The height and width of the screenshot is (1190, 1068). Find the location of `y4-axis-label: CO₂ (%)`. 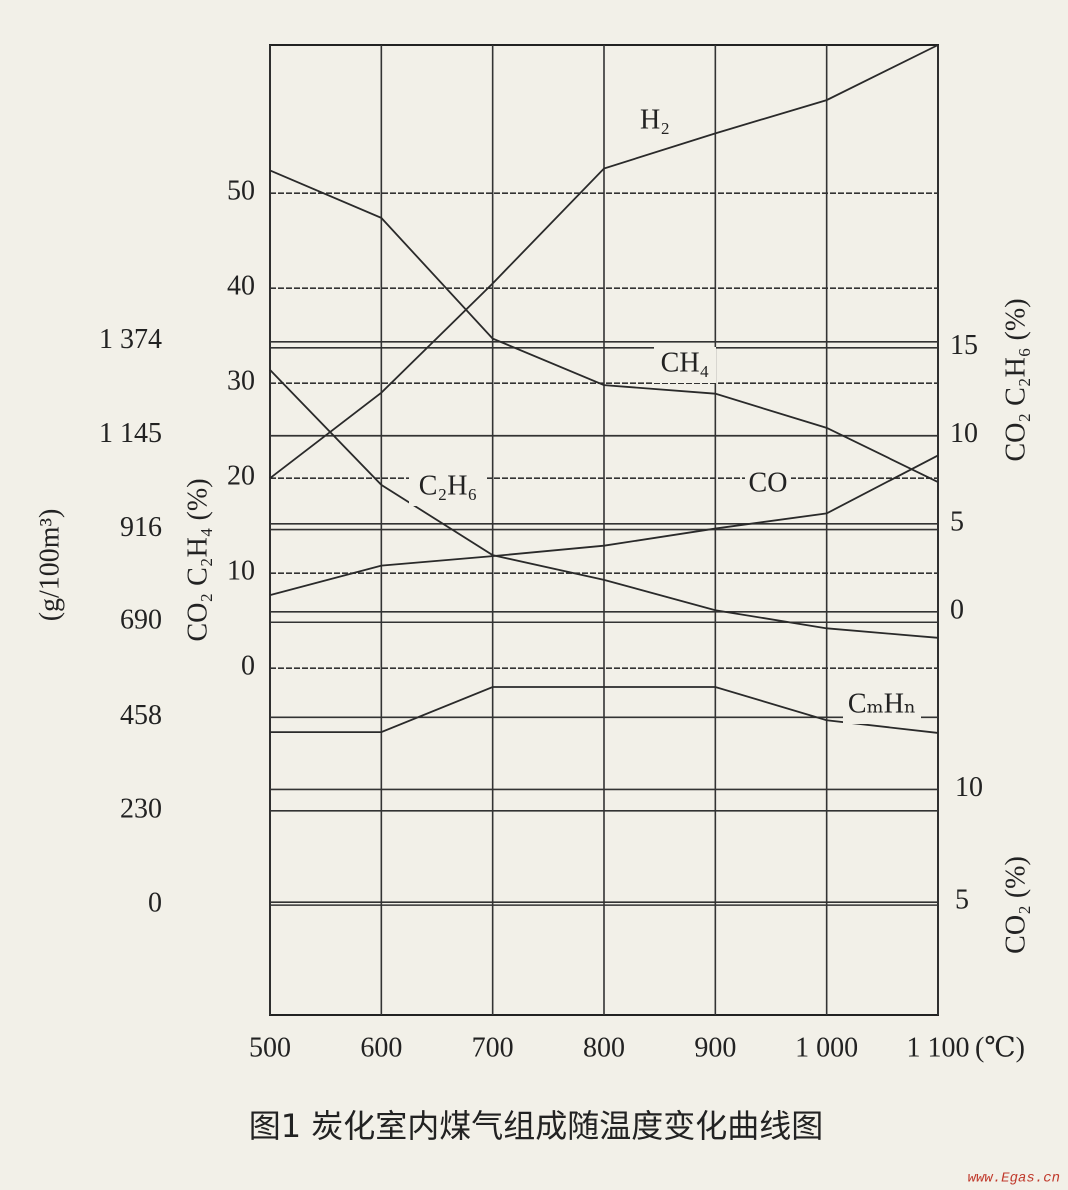

y4-axis-label: CO₂ (%) is located at coordinates (1015, 905).